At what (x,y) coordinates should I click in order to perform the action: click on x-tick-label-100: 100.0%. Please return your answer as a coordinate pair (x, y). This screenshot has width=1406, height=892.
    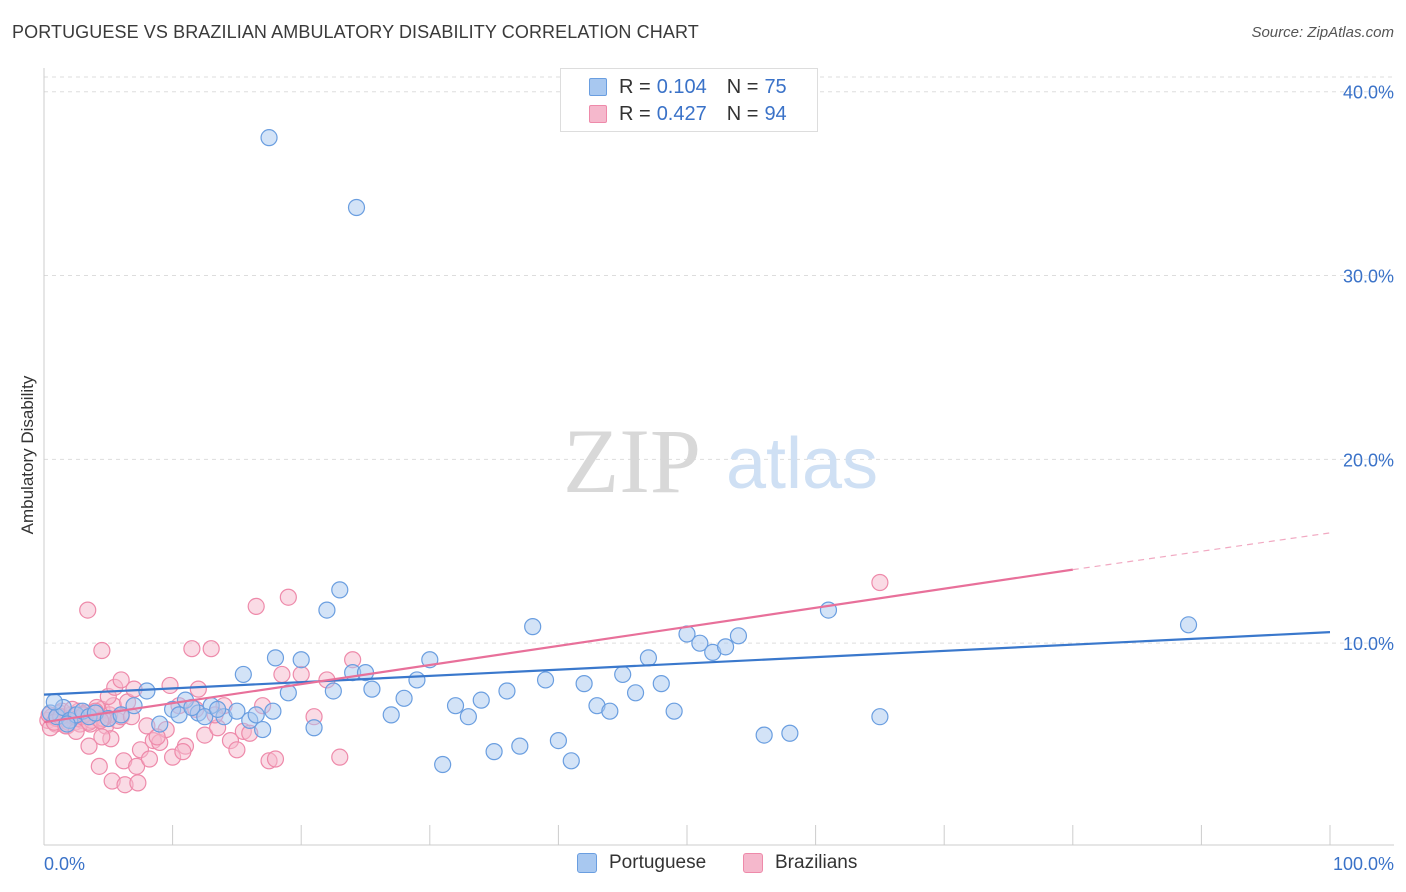
    Looking at the image, I should click on (1363, 864).